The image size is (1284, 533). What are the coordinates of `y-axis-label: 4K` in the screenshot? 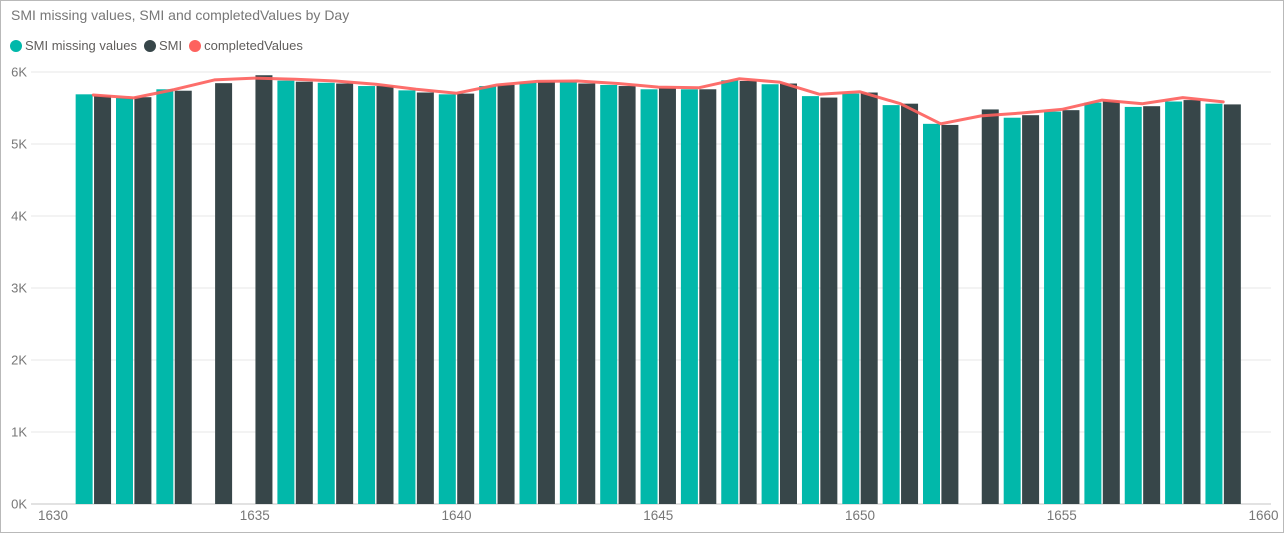 It's located at (19, 216).